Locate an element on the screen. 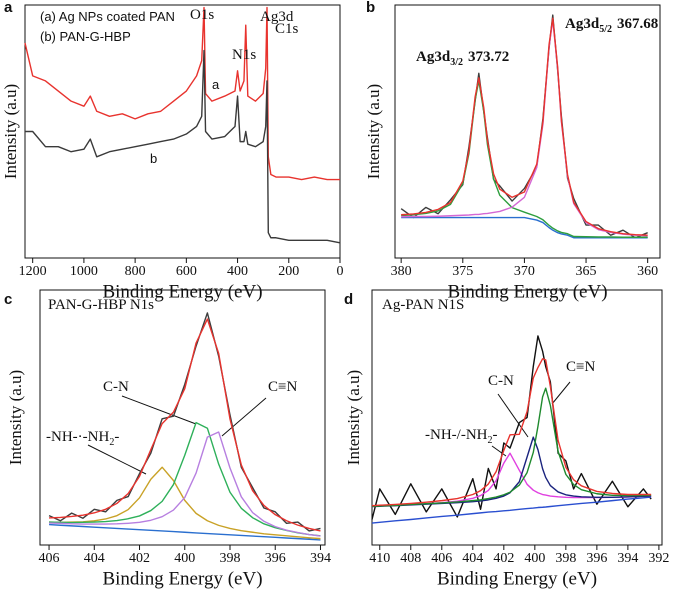 This screenshot has height=597, width=685. panel-letter: a is located at coordinates (8, 8).